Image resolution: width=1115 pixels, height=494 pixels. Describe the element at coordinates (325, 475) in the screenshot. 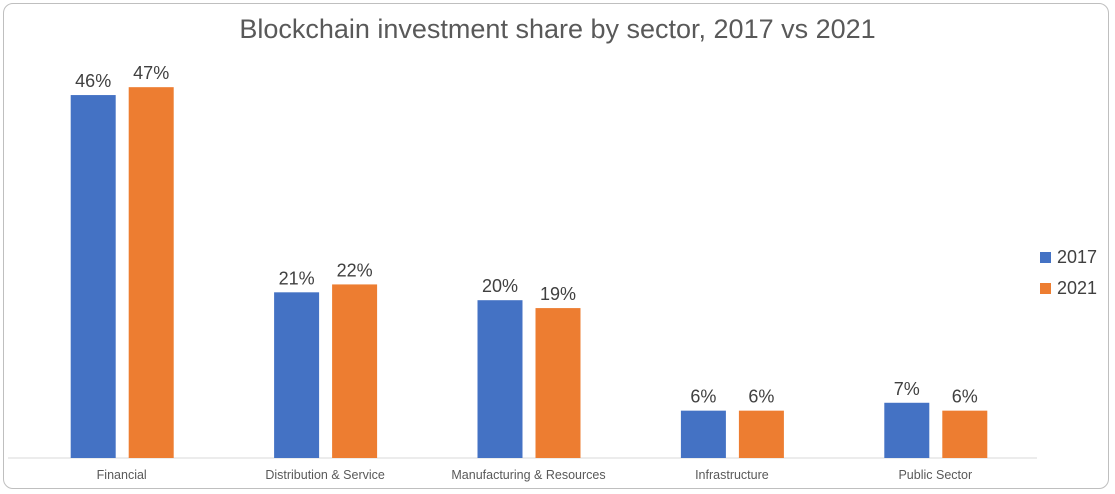

I see `x-tick-label: Distribution & Service` at that location.